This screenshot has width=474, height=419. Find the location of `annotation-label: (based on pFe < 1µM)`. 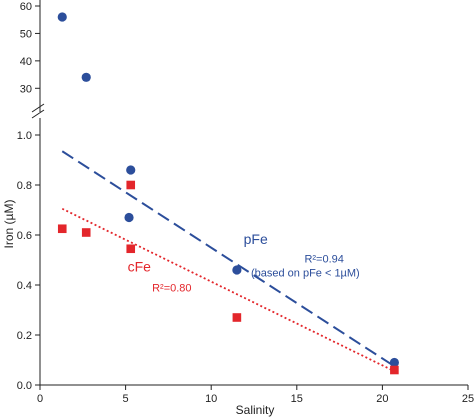

annotation-label: (based on pFe < 1µM) is located at coordinates (305, 273).